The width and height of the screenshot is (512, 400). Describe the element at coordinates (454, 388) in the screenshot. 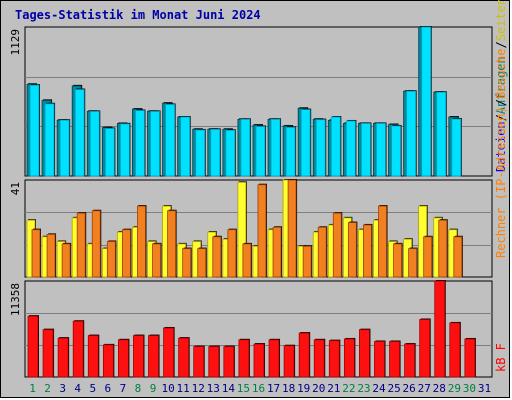

I see `day-label-29: 29` at that location.